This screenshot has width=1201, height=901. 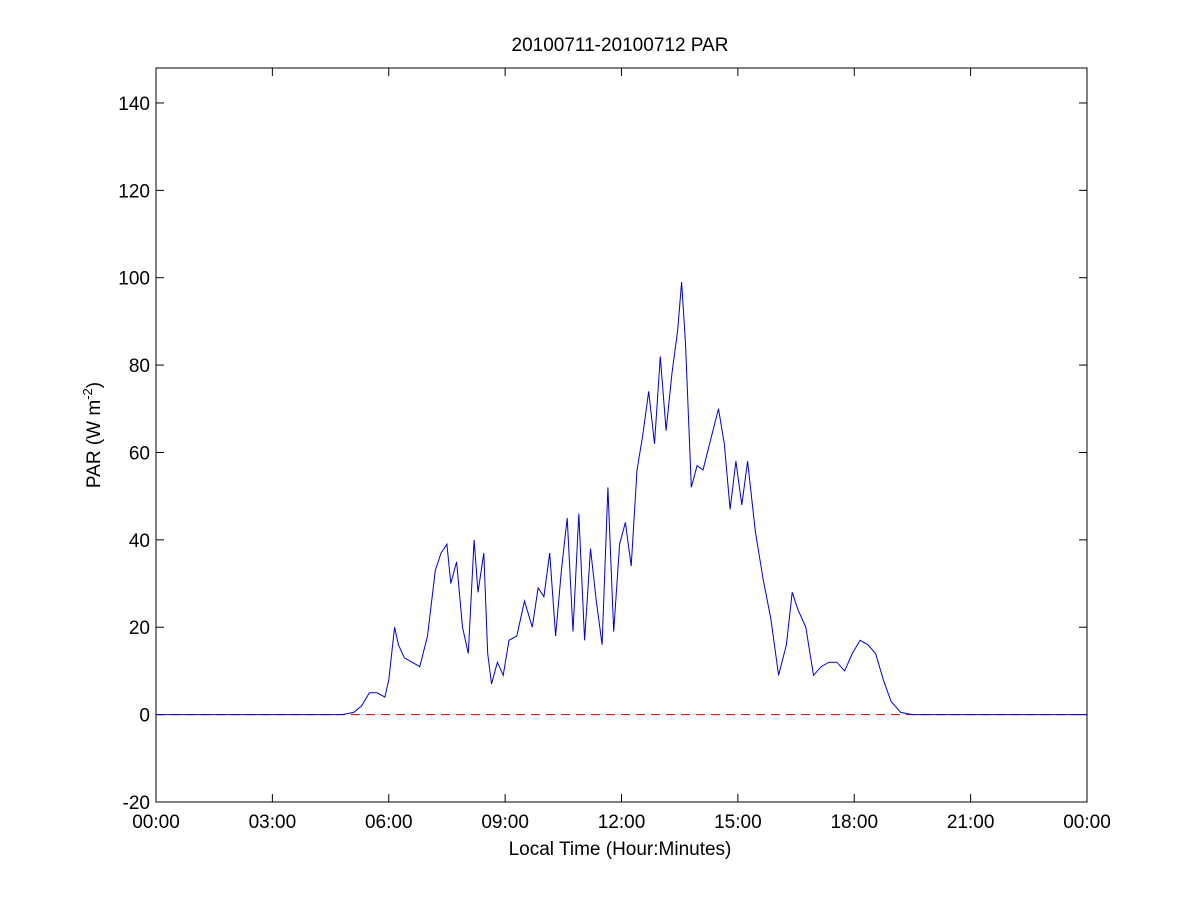 What do you see at coordinates (273, 822) in the screenshot?
I see `x-tick-label-1: 03:00` at bounding box center [273, 822].